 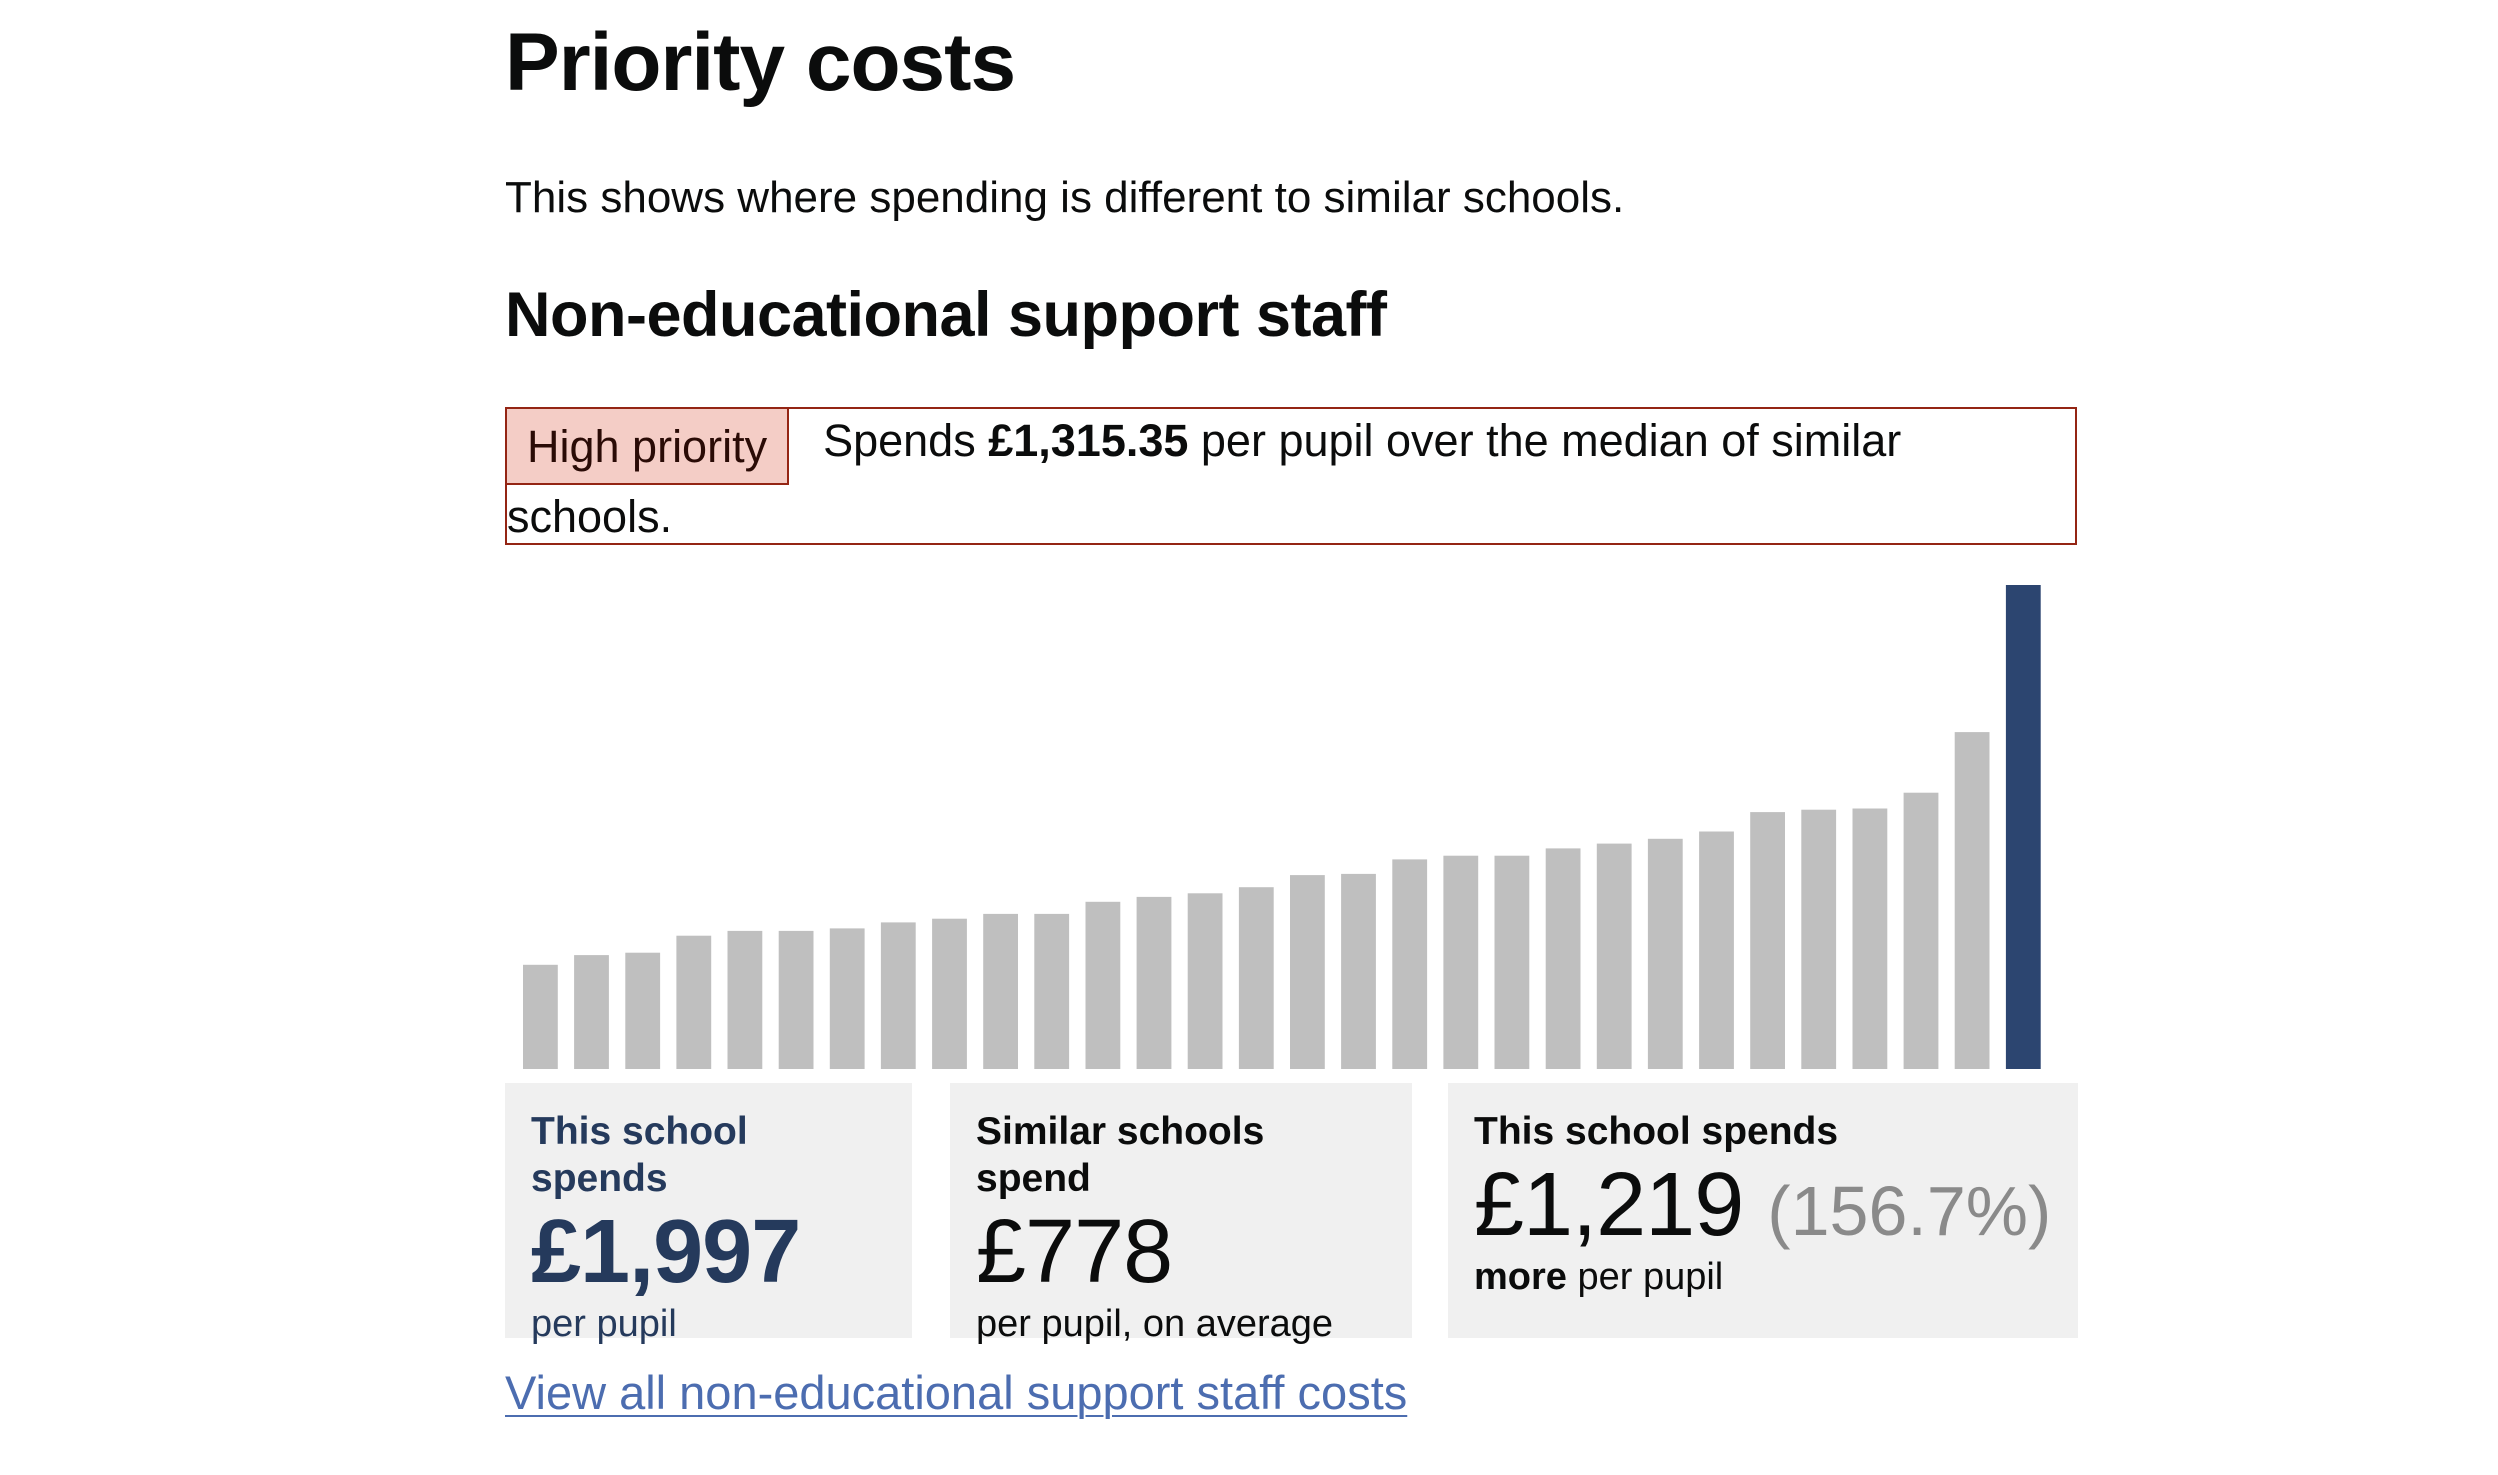 I want to click on stat-card-this-school: This school spends £1,997 per pupil, so click(x=708, y=1214).